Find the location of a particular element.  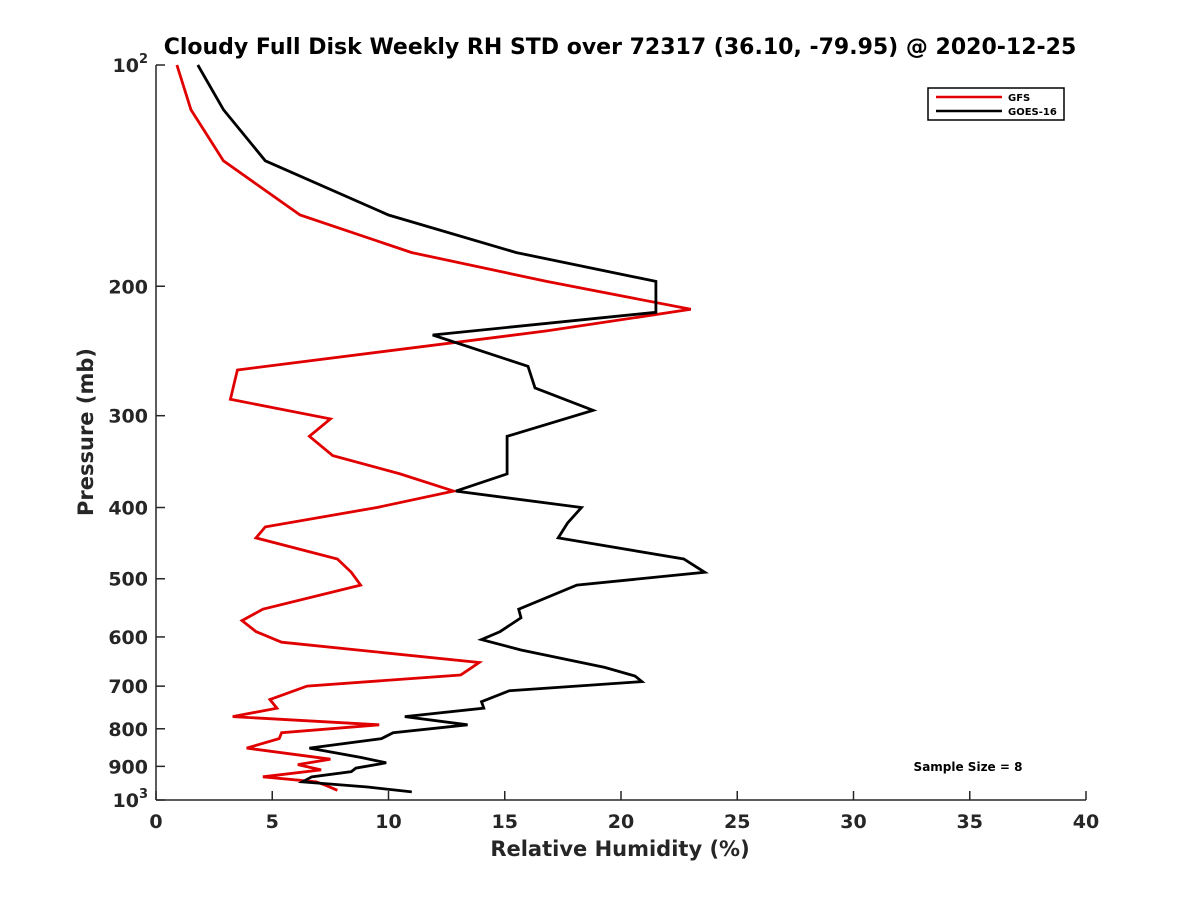

y-tick-label: 400 is located at coordinates (128, 509).